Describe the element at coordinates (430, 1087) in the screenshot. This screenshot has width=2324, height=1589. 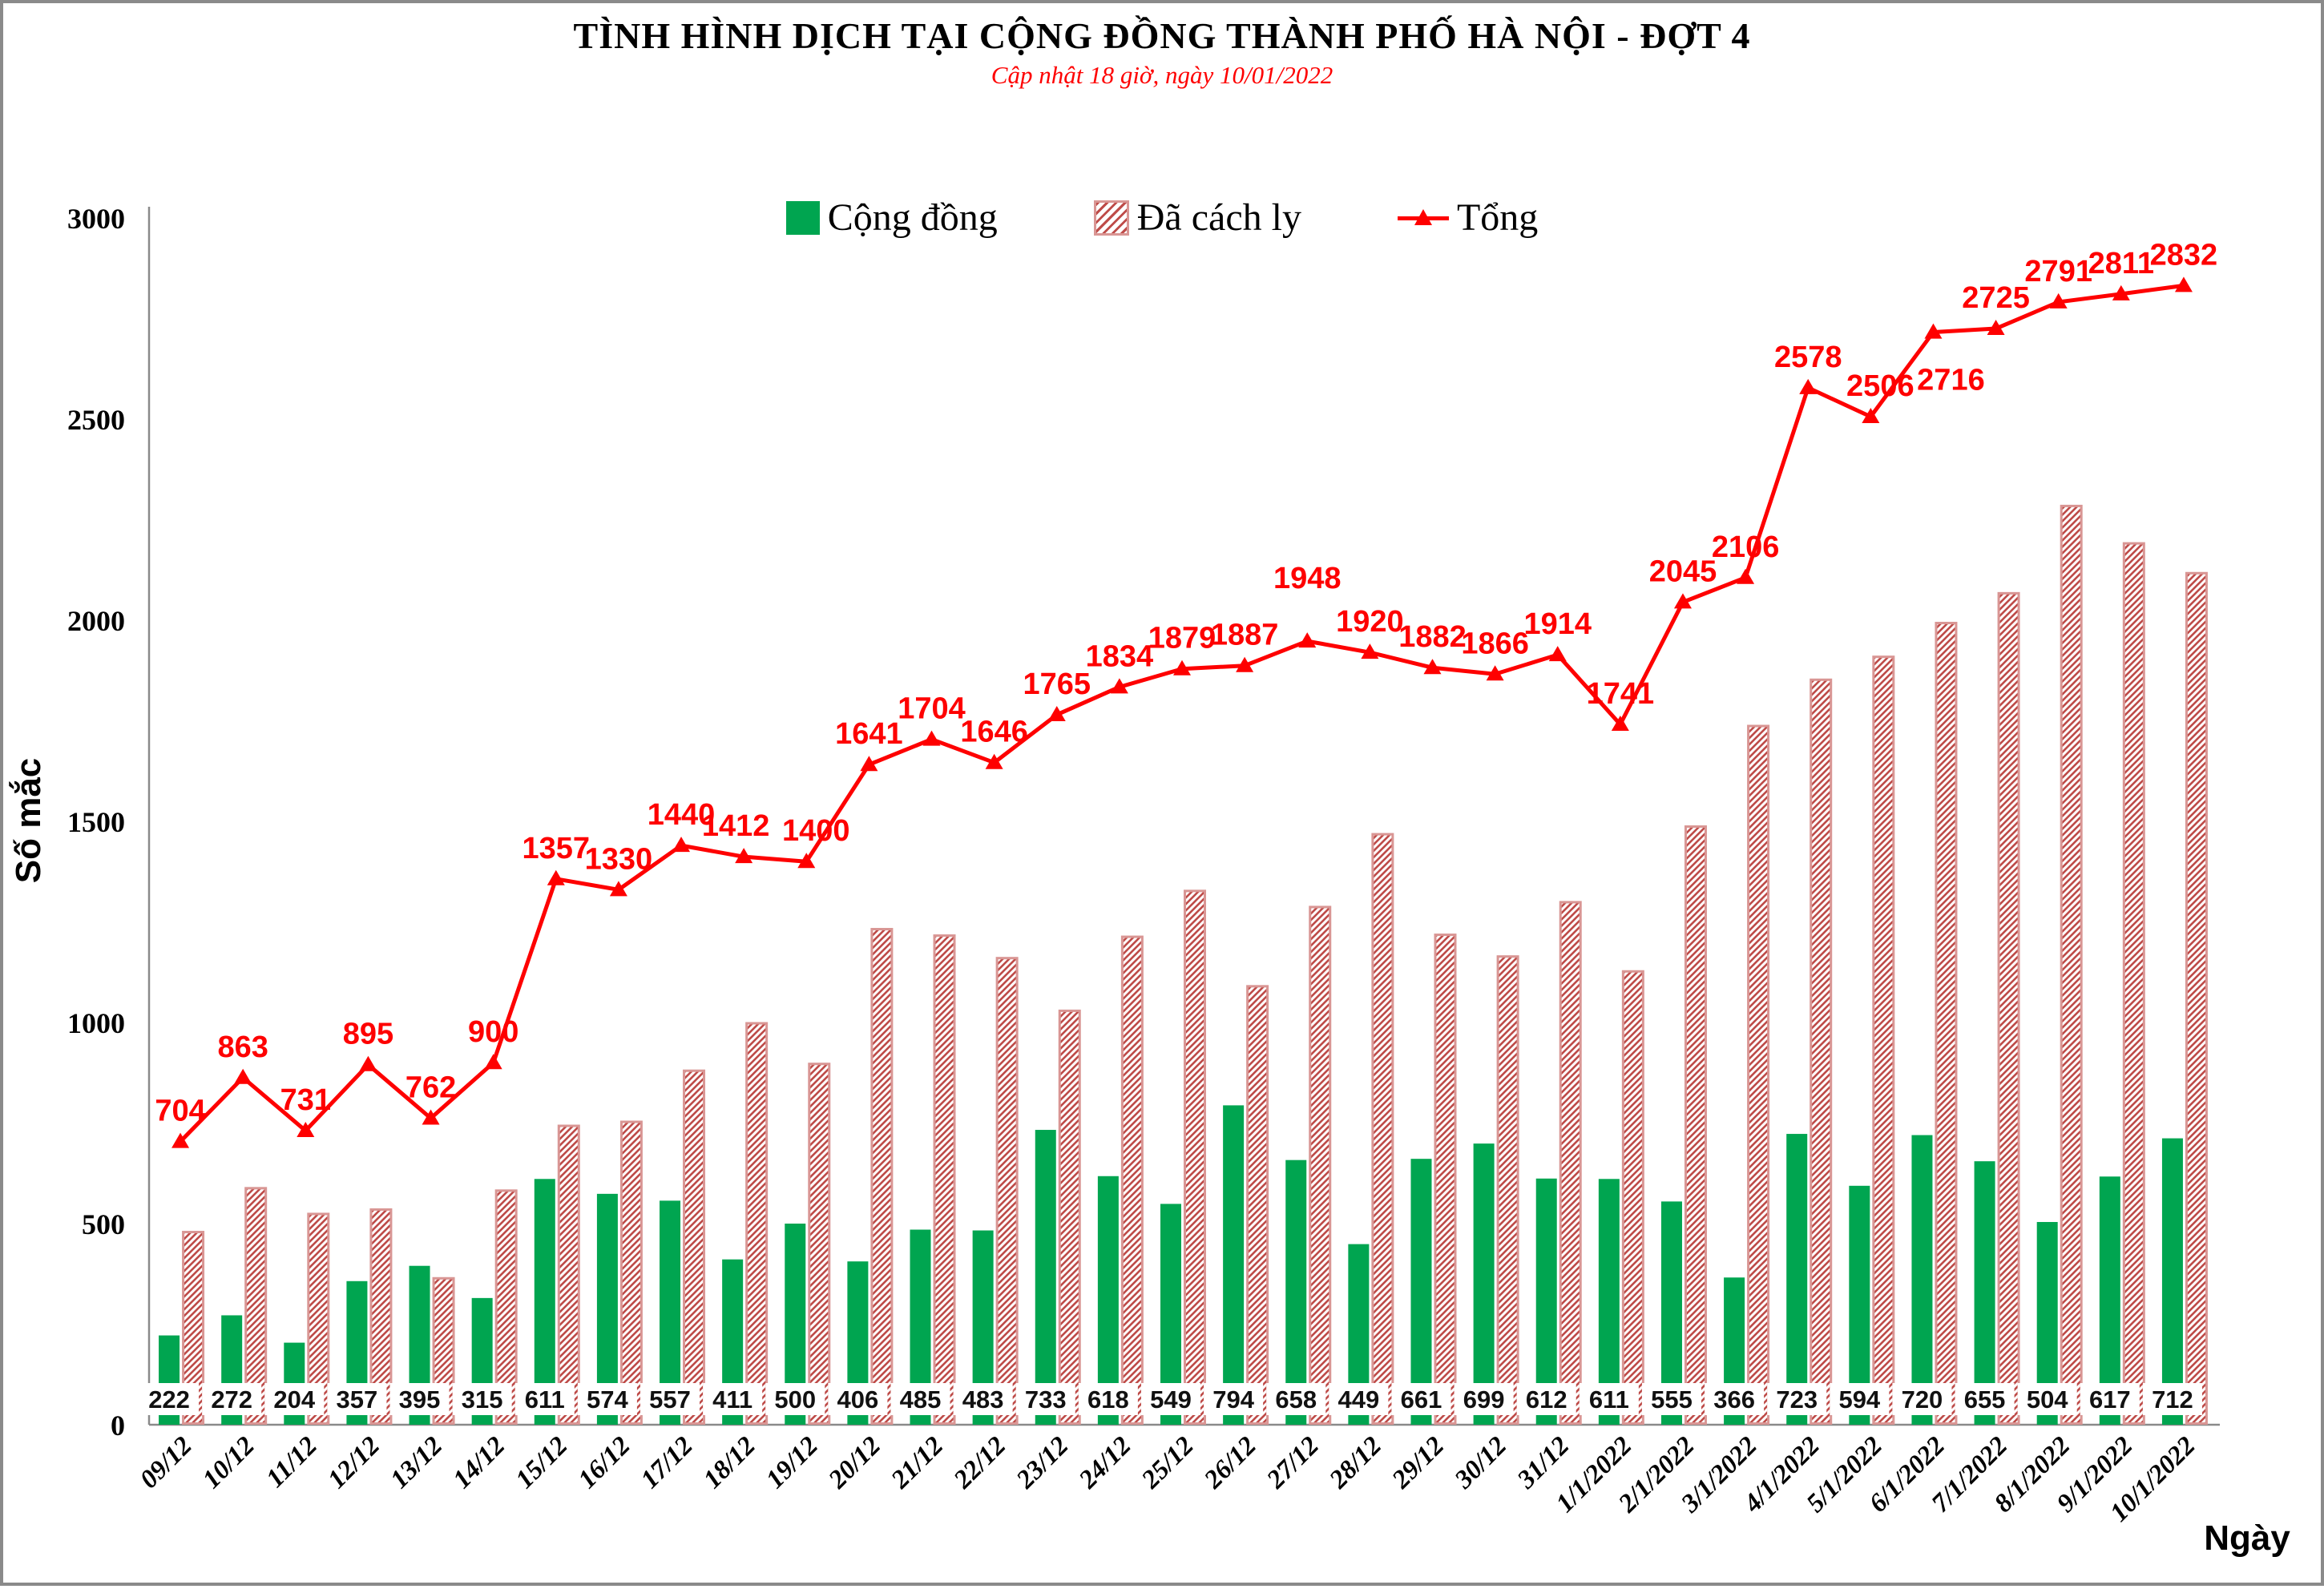
I see `total-value-label: 762` at that location.